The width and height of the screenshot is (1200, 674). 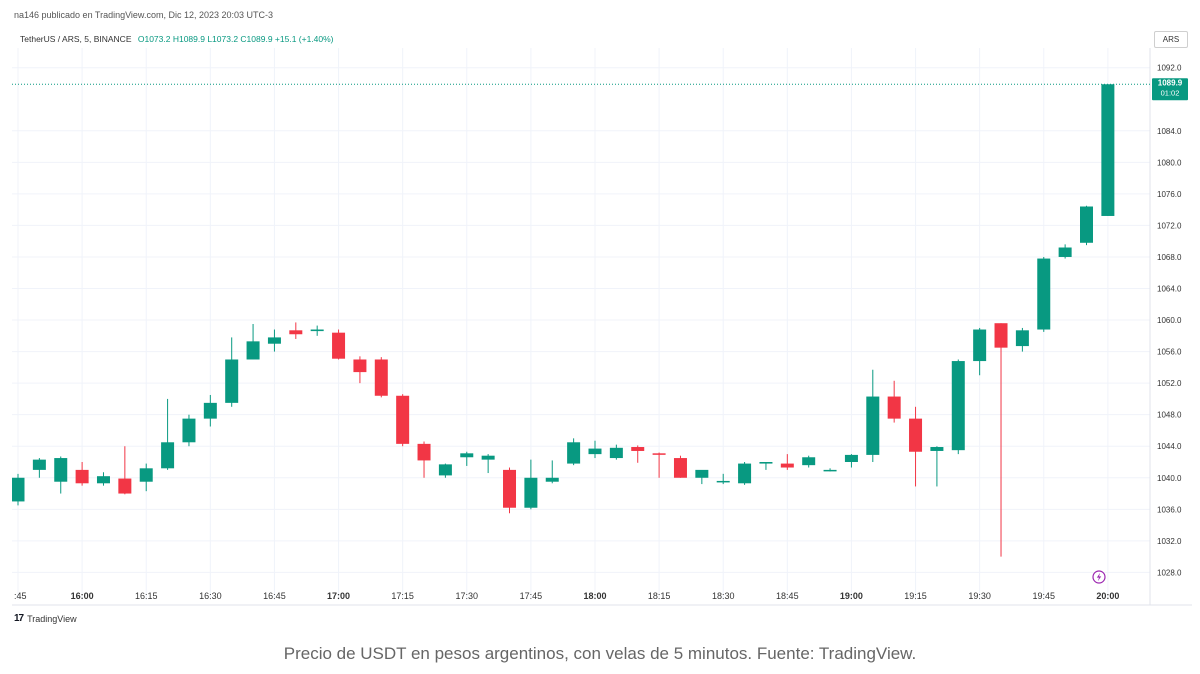 I want to click on tradingview-footer: 17 TradingView, so click(x=45, y=618).